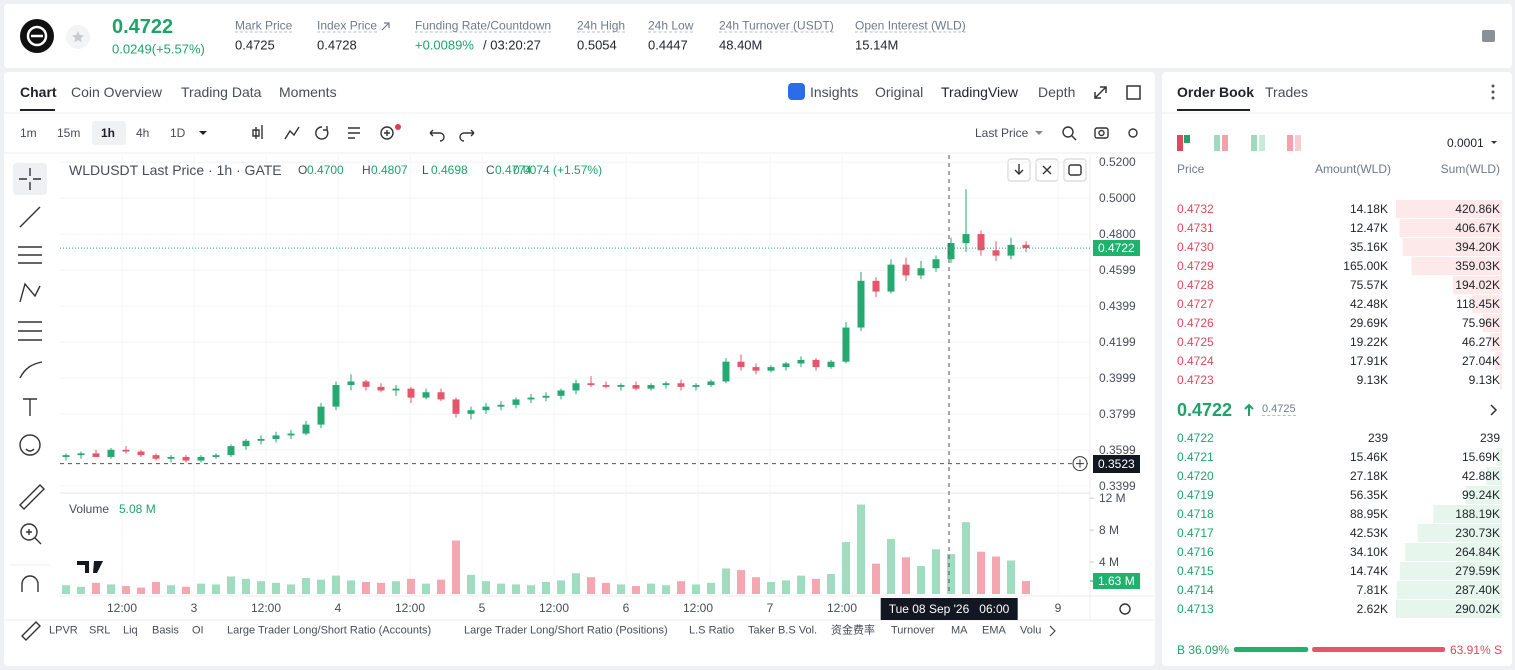 This screenshot has width=1515, height=670. I want to click on chart-tab: Moments, so click(308, 92).